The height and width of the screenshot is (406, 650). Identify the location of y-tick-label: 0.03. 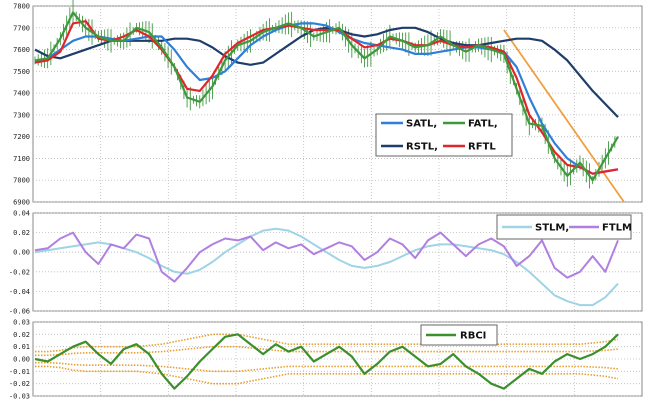
(21, 323).